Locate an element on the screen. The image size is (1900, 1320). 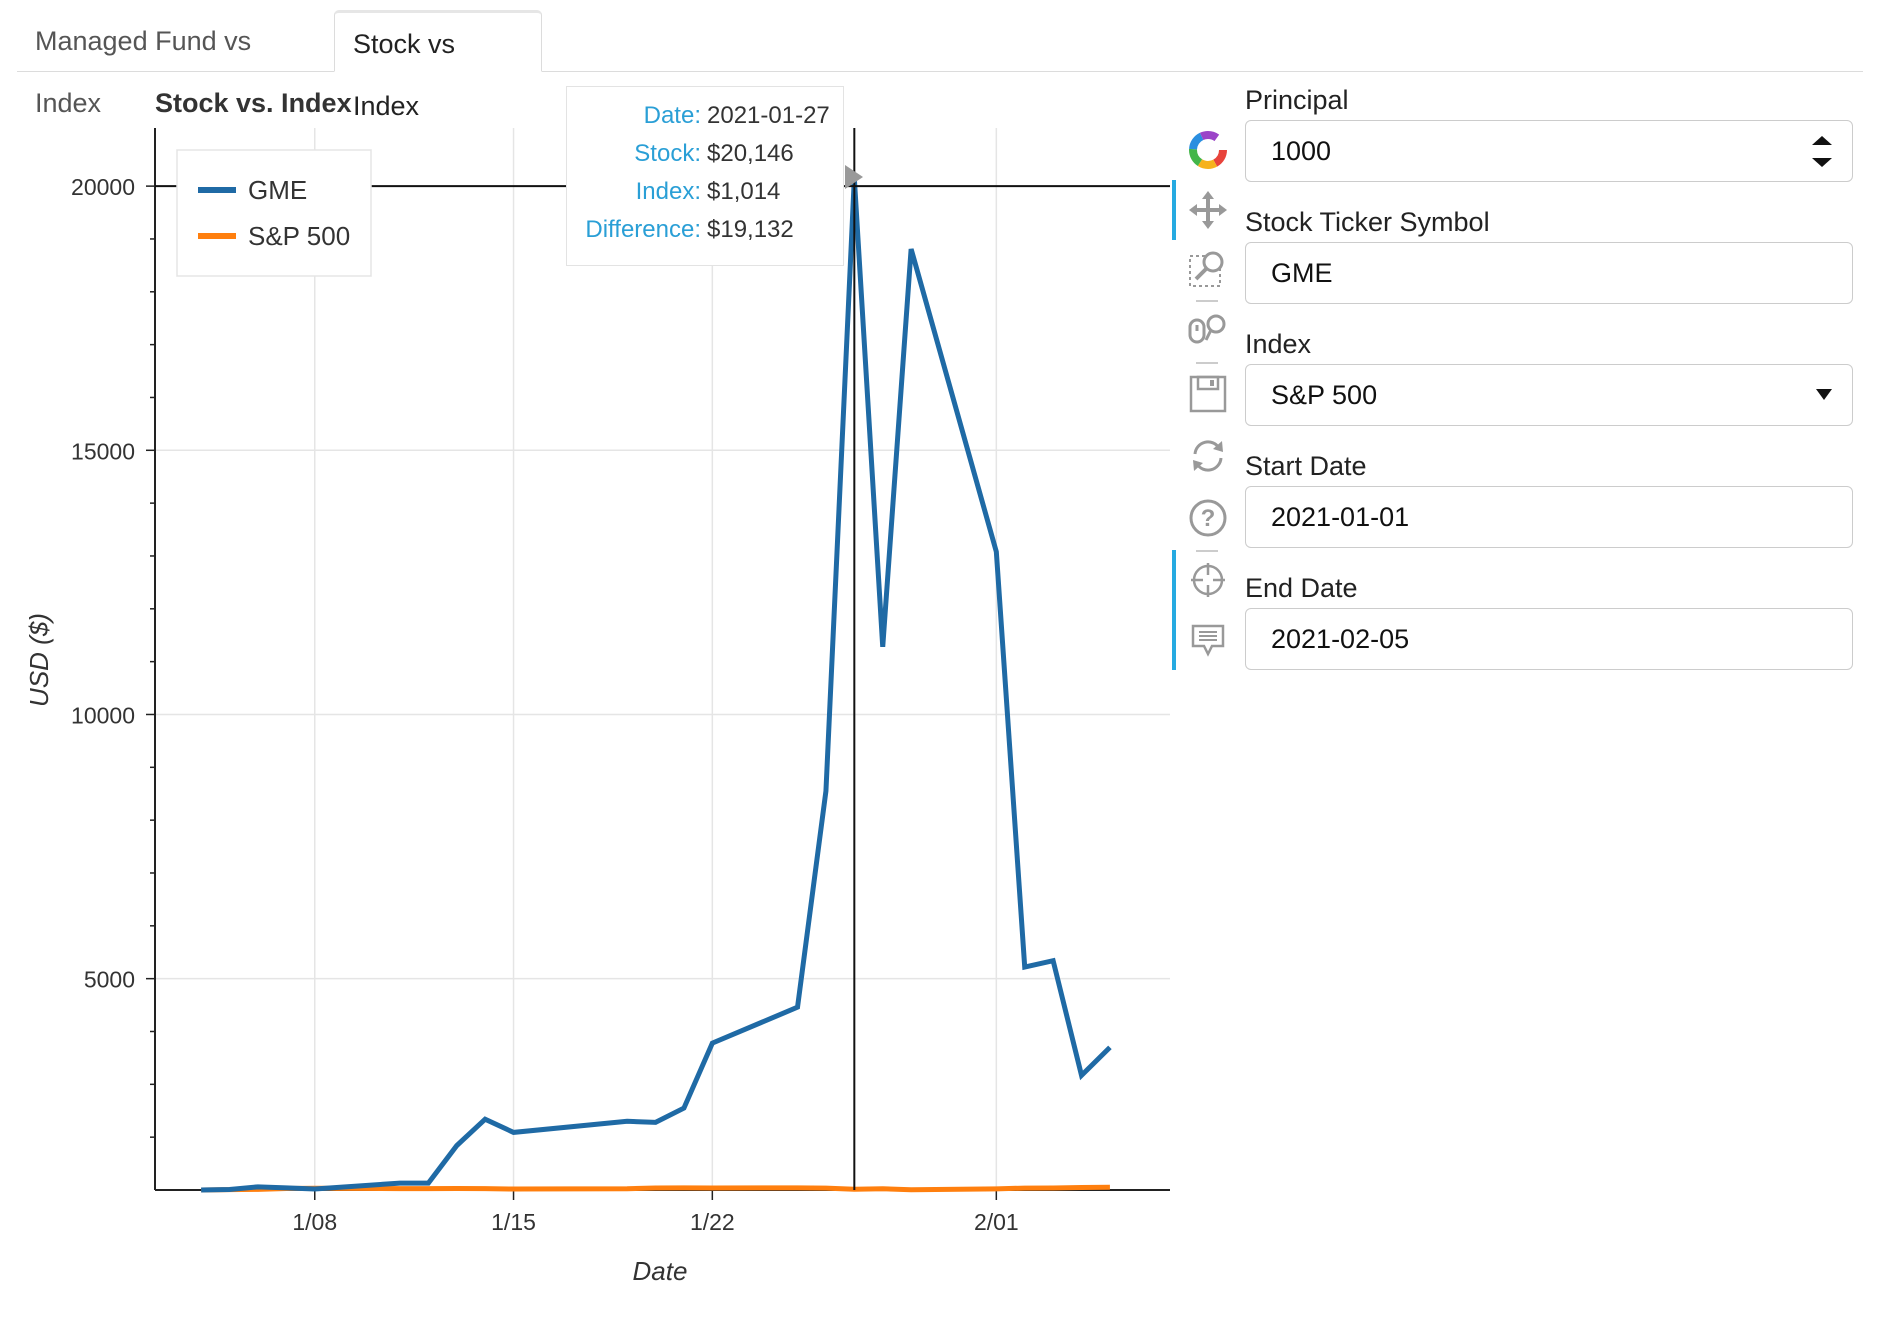
ticker-input: GME is located at coordinates (1549, 273).